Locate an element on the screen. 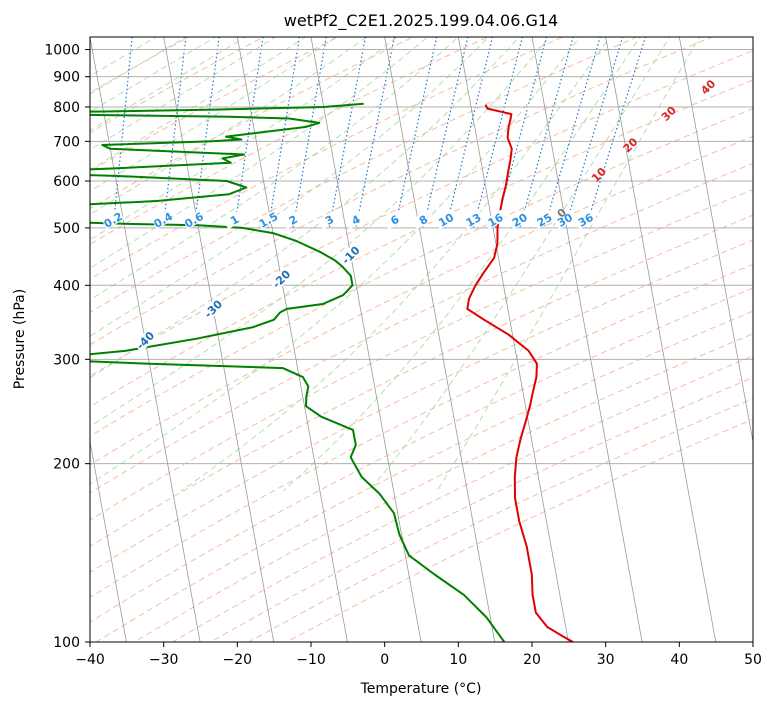 The height and width of the screenshot is (708, 775). y-tick-label: 800 is located at coordinates (66, 108).